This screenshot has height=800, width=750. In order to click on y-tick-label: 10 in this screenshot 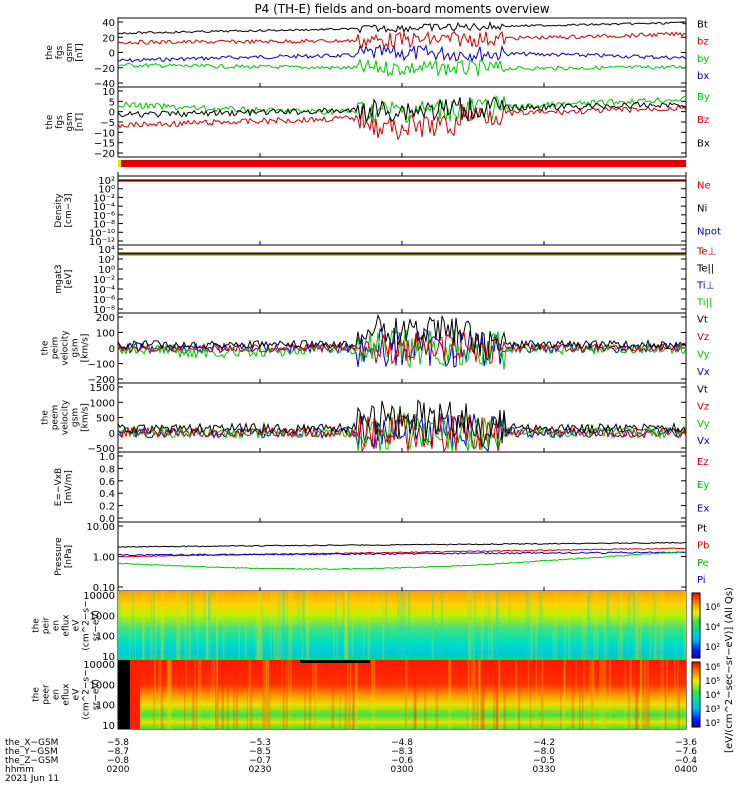, I will do `click(108, 726)`.